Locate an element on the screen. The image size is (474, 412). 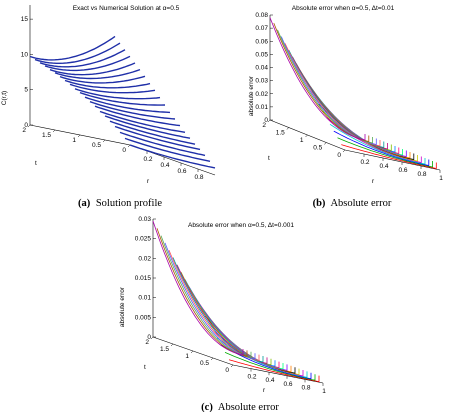
panel-c-ylabel: t is located at coordinates (145, 367).